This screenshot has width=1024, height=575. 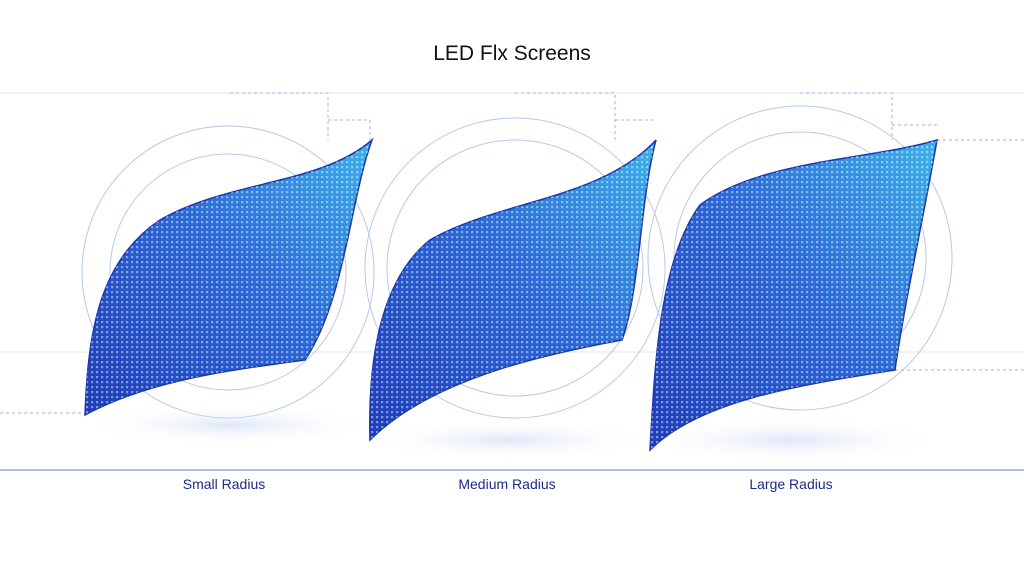 What do you see at coordinates (506, 484) in the screenshot?
I see `panel-label: Medium Radius` at bounding box center [506, 484].